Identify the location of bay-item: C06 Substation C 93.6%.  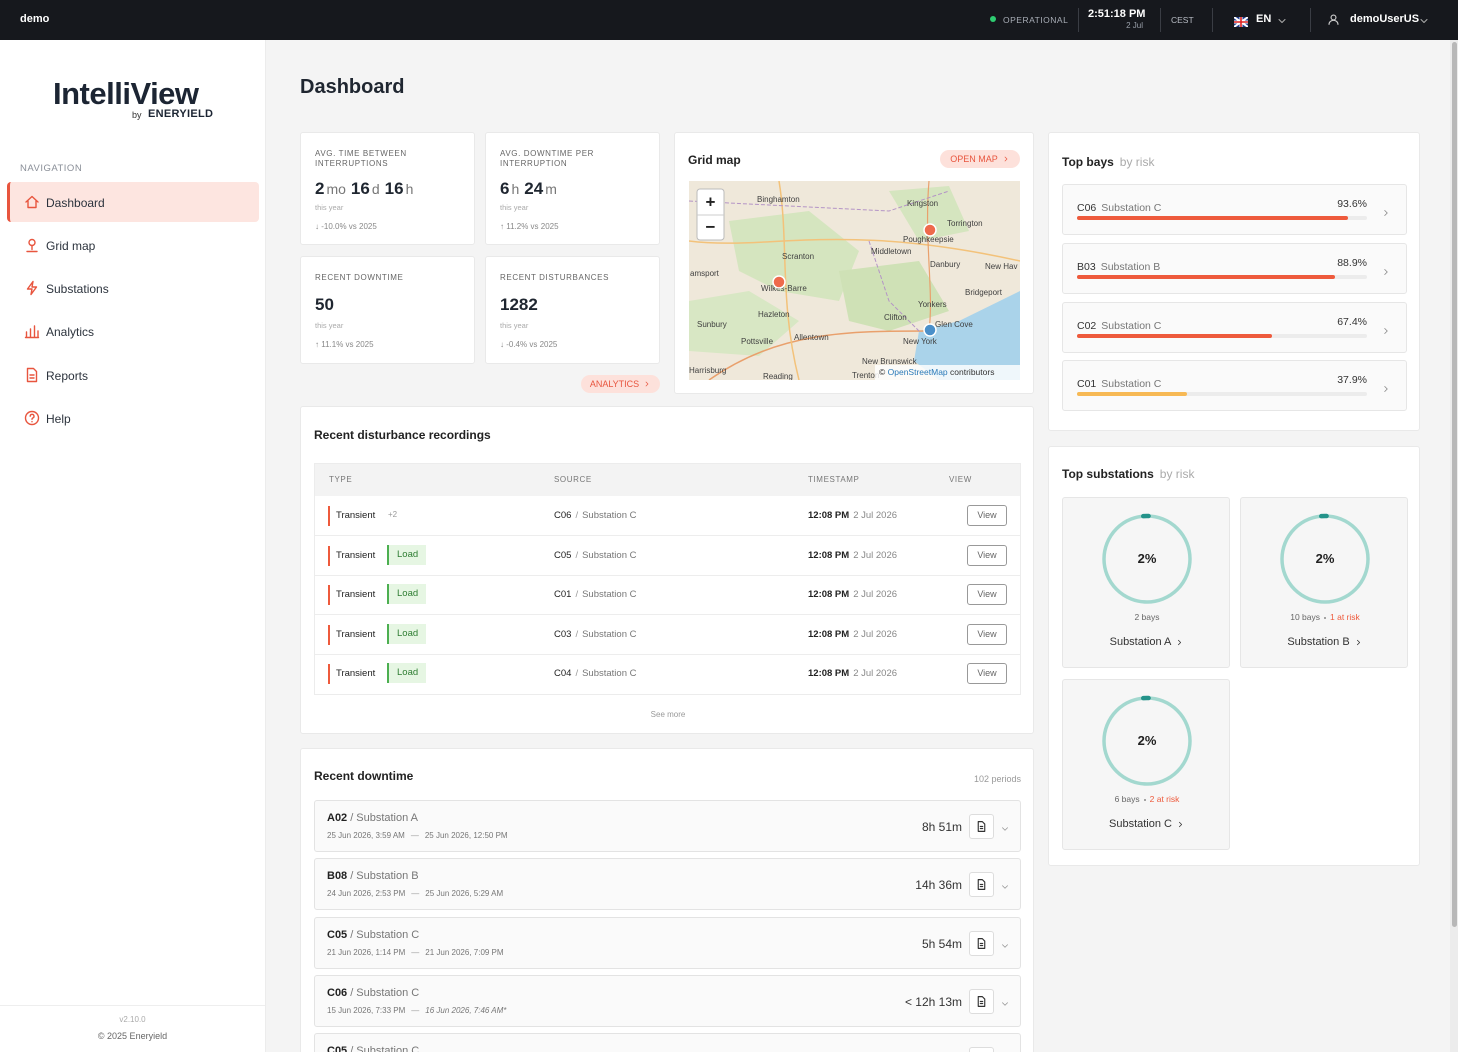
(1234, 209).